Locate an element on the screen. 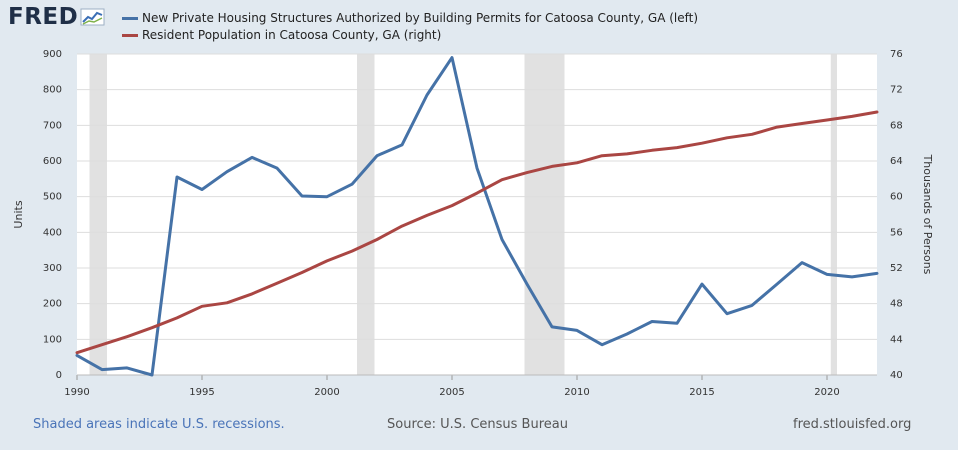 This screenshot has height=450, width=958. fred-logo: FRED is located at coordinates (57, 17).